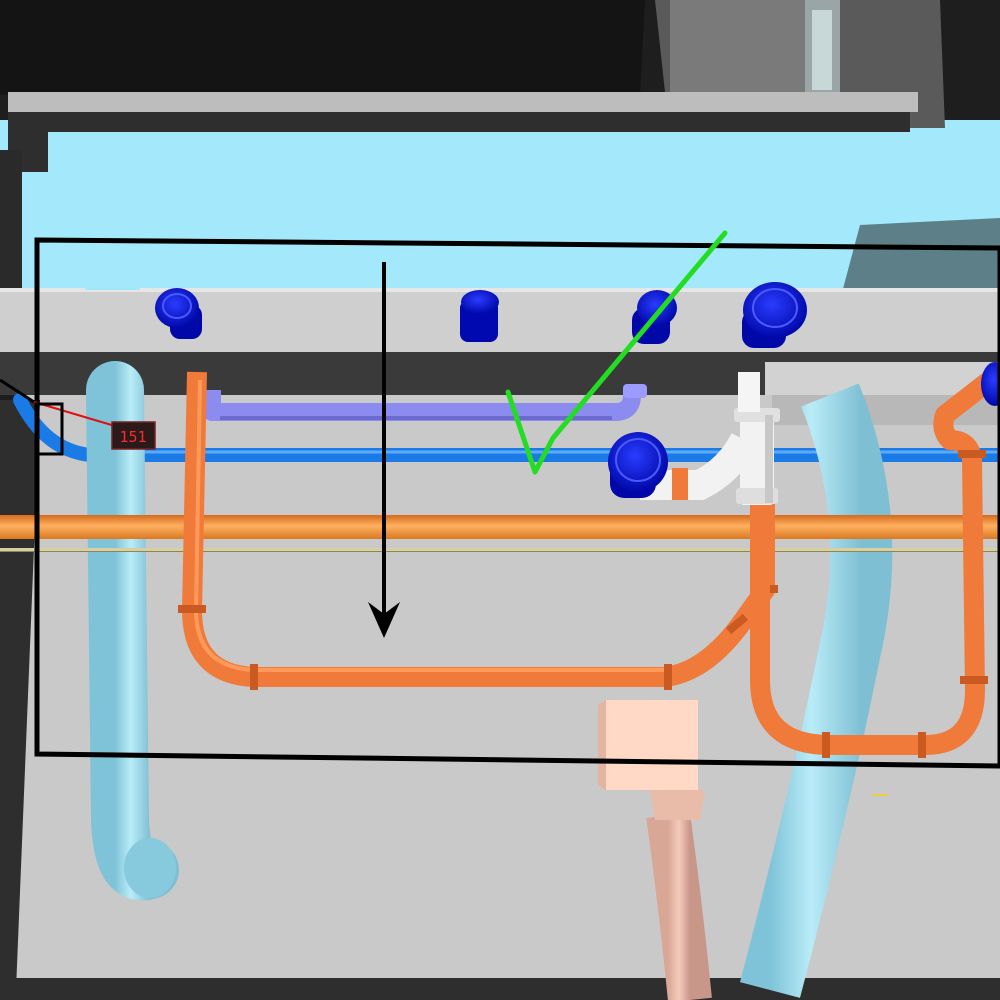 The image size is (1000, 1000). Describe the element at coordinates (769, 459) in the screenshot. I see `wye-fitting-shade` at that location.